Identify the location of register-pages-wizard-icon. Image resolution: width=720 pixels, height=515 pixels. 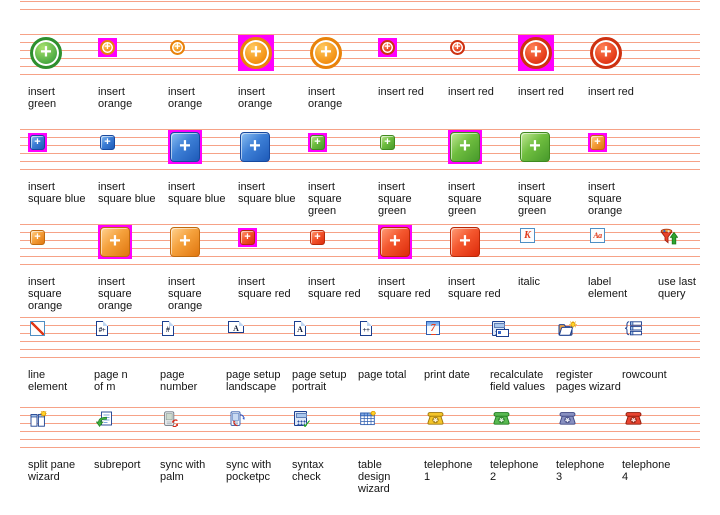
(567, 329).